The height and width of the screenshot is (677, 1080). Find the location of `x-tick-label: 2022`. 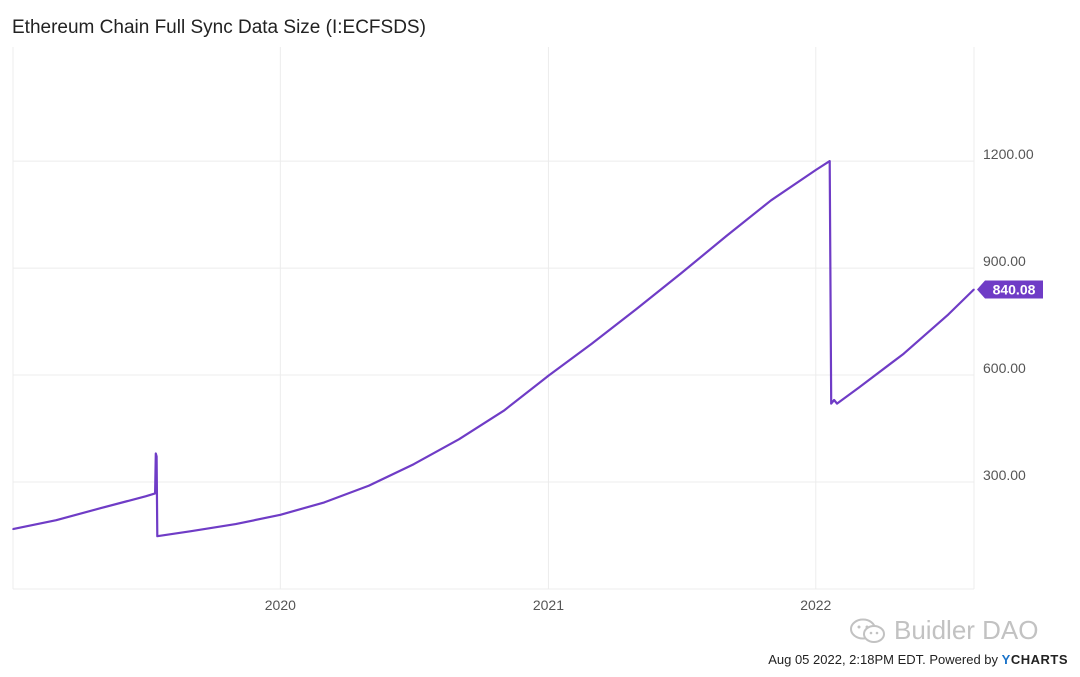

x-tick-label: 2022 is located at coordinates (815, 605).